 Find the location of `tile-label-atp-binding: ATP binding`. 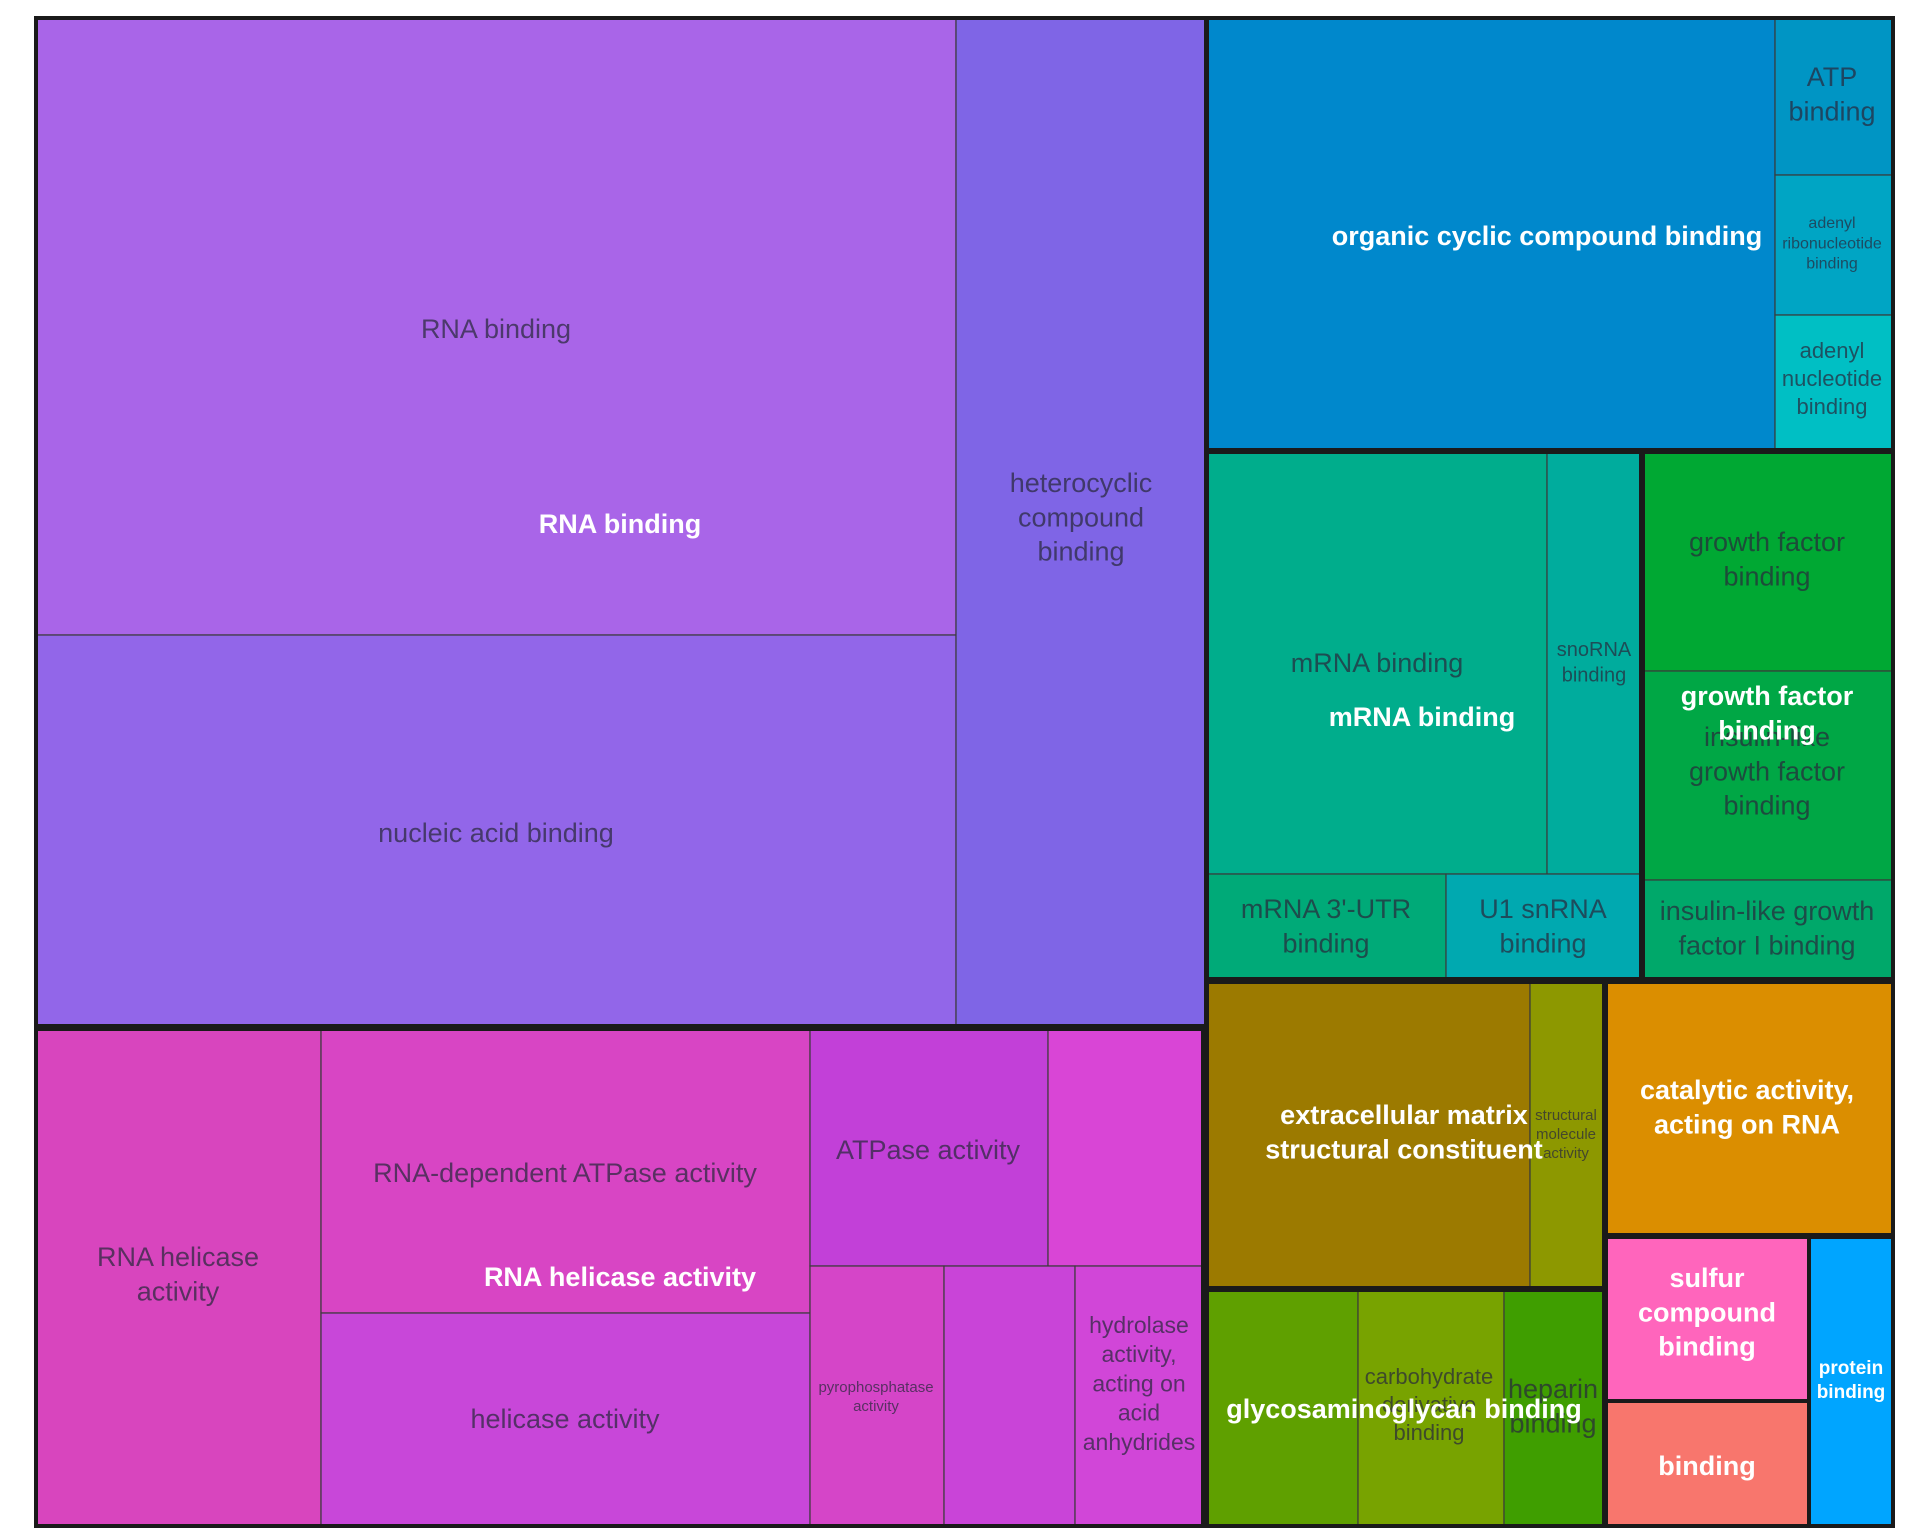

tile-label-atp-binding: ATP binding is located at coordinates (1831, 94).